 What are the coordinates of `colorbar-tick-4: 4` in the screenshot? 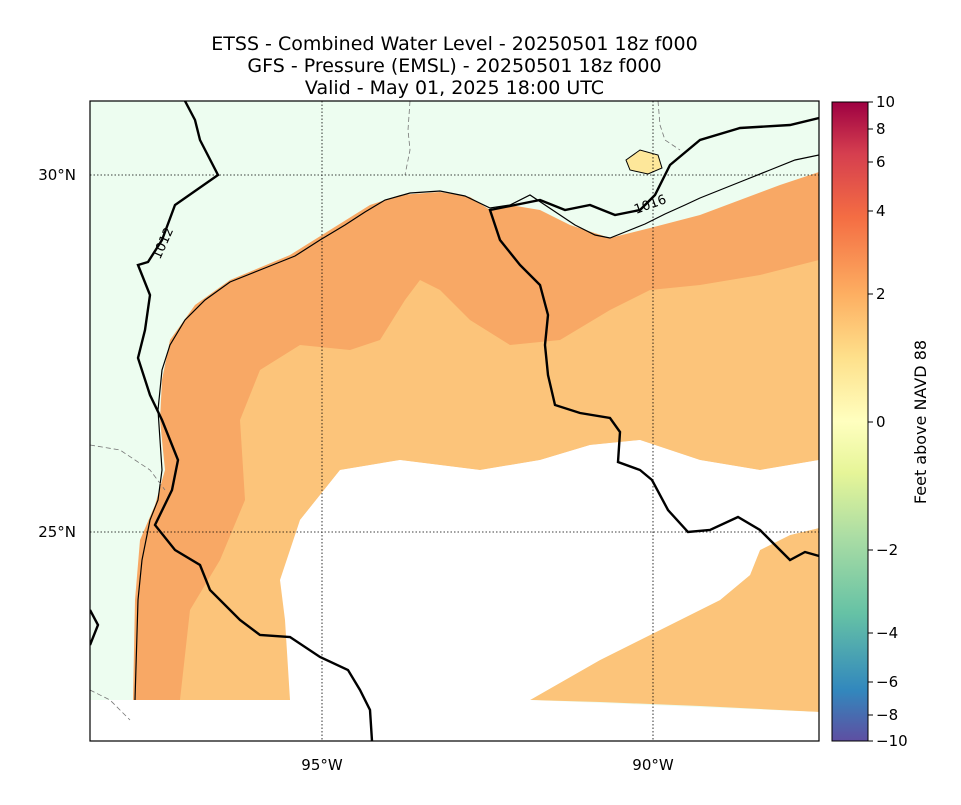 It's located at (881, 211).